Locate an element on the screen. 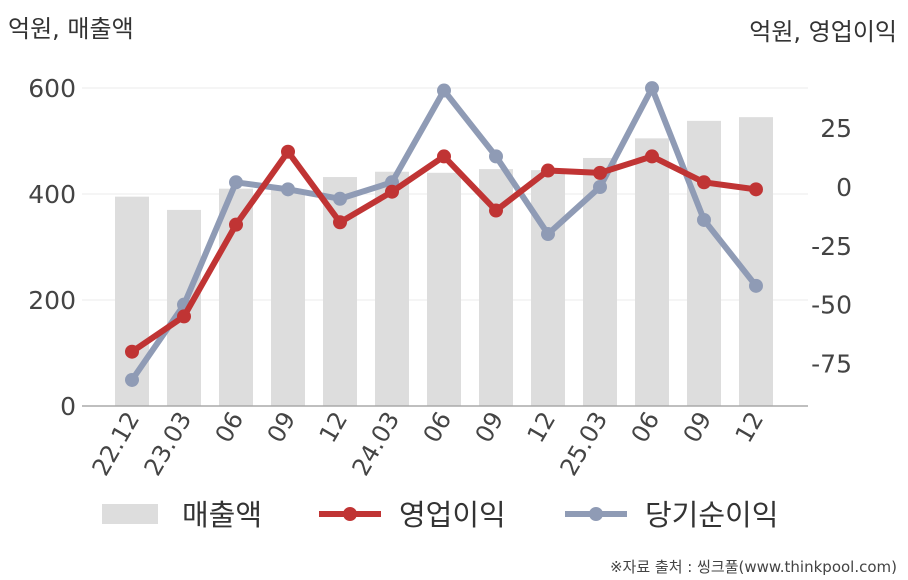 This screenshot has height=580, width=908. left-axis-title: 억원, 매출액 is located at coordinates (71, 29).